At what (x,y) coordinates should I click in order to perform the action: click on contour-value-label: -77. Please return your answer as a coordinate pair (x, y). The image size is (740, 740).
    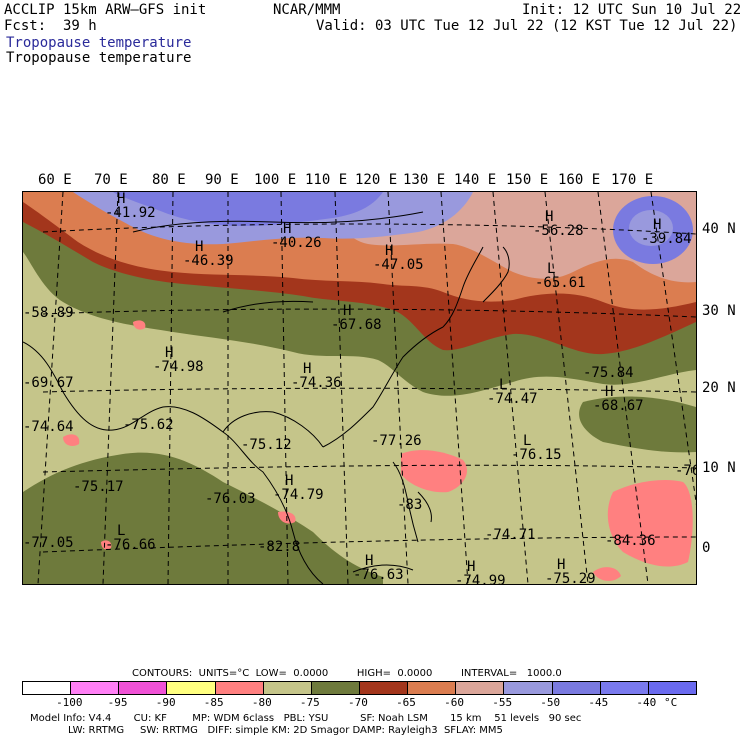
    Looking at the image, I should click on (35, 584).